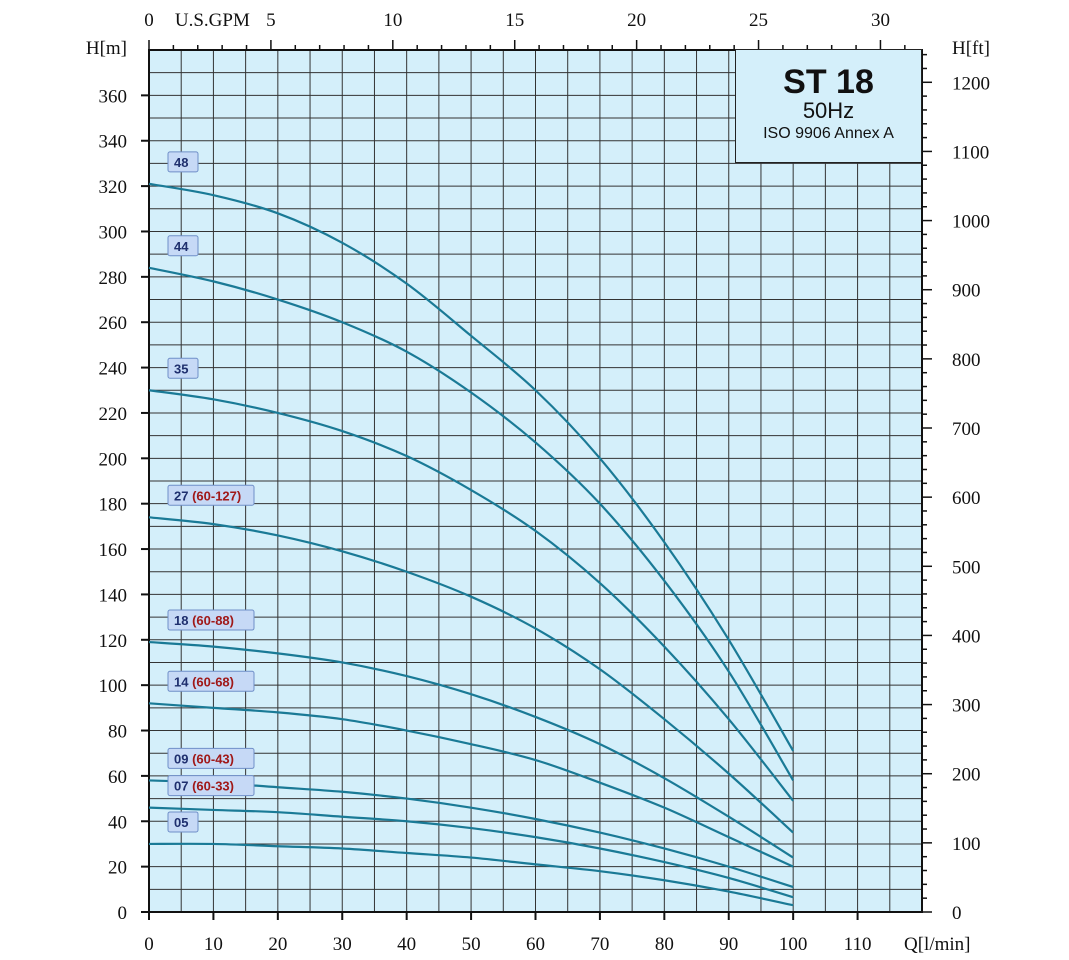 This screenshot has height=960, width=1069. What do you see at coordinates (966, 775) in the screenshot?
I see `y2-tick-label: 200` at bounding box center [966, 775].